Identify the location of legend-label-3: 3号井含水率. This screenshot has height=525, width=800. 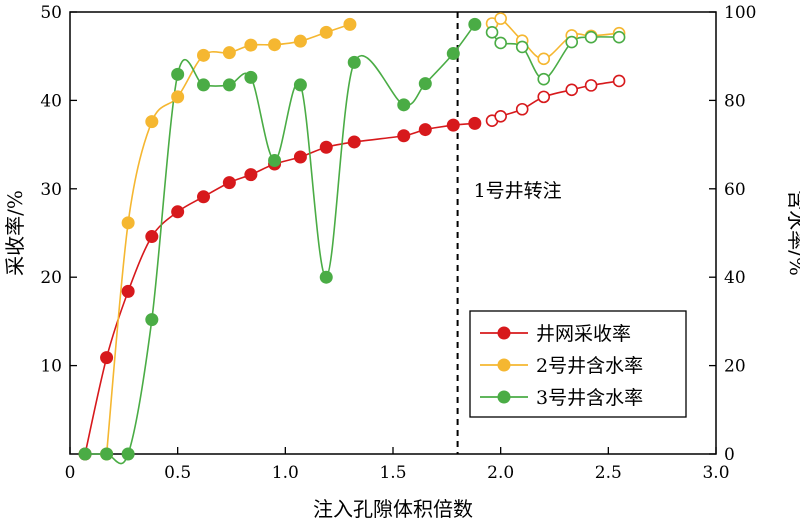
(589, 398).